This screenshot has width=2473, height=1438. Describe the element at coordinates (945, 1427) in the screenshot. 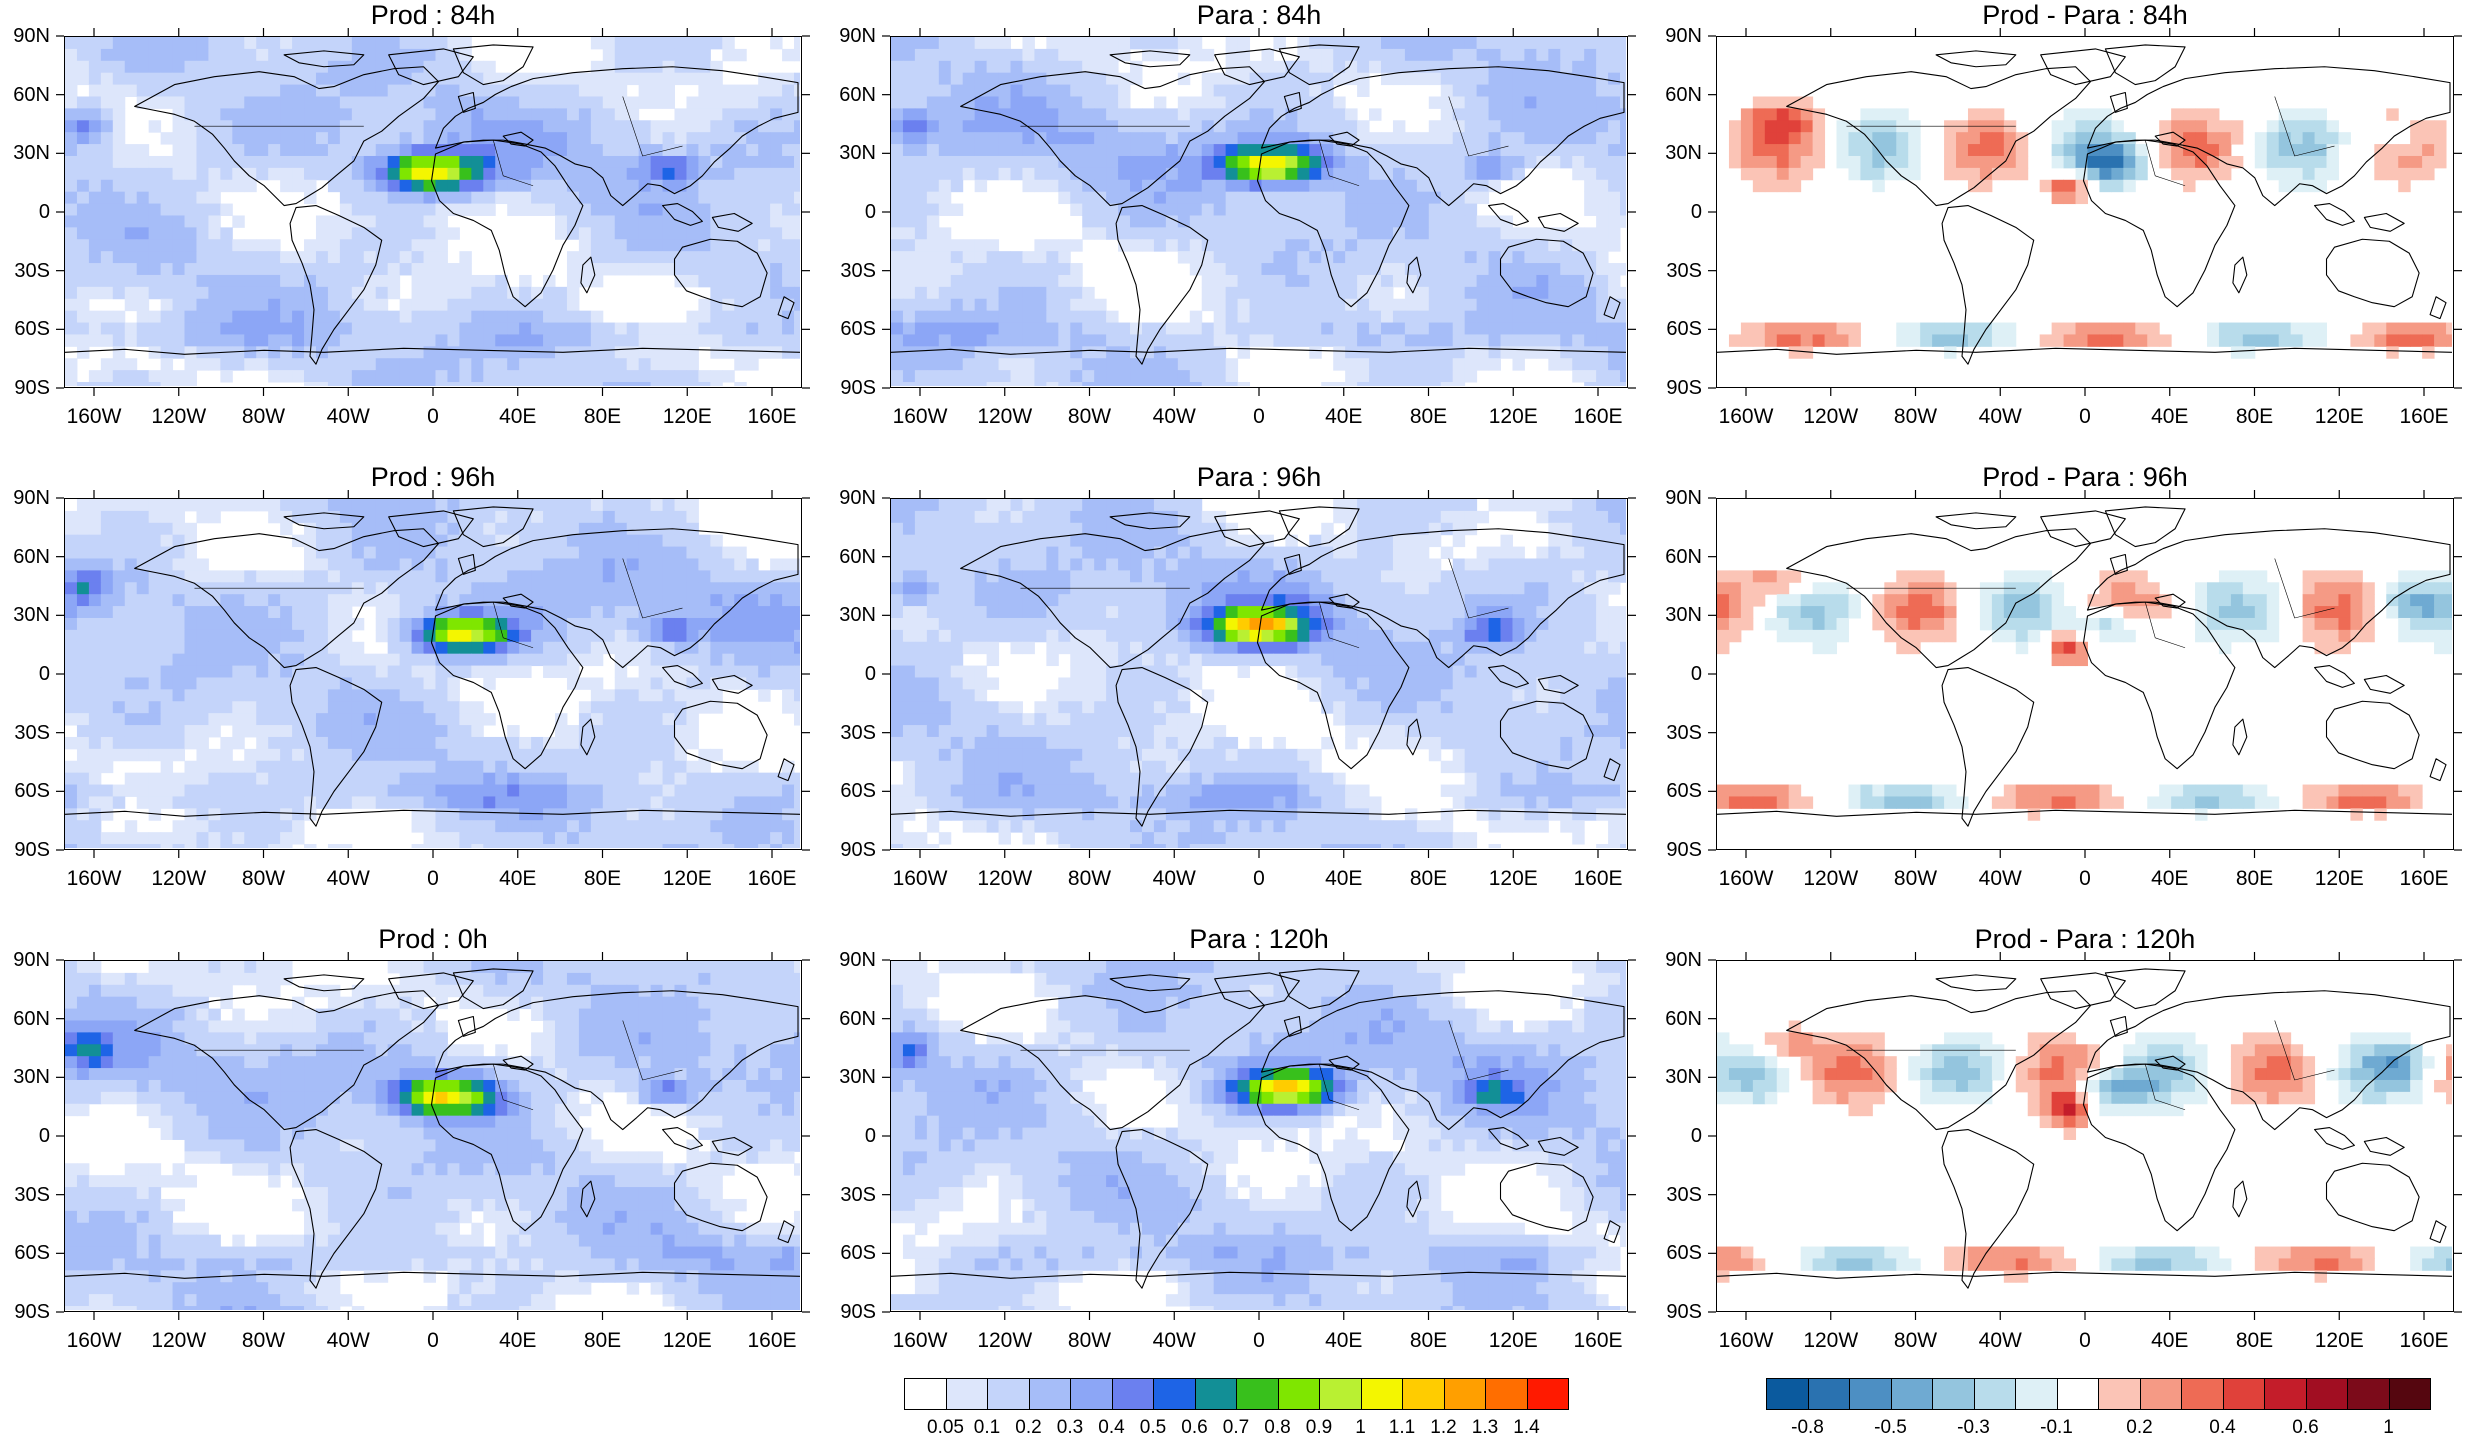

I see `colorbar-label: 0.05` at that location.